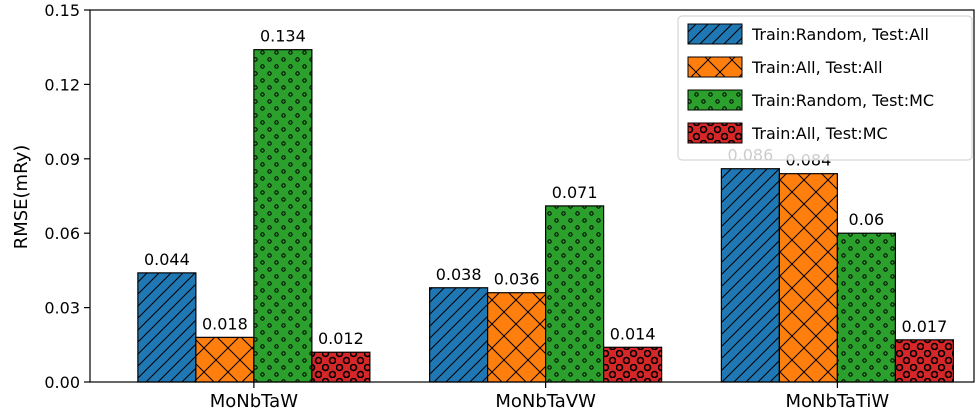  I want to click on legend-label: Train:All, Test:MC, so click(819, 133).